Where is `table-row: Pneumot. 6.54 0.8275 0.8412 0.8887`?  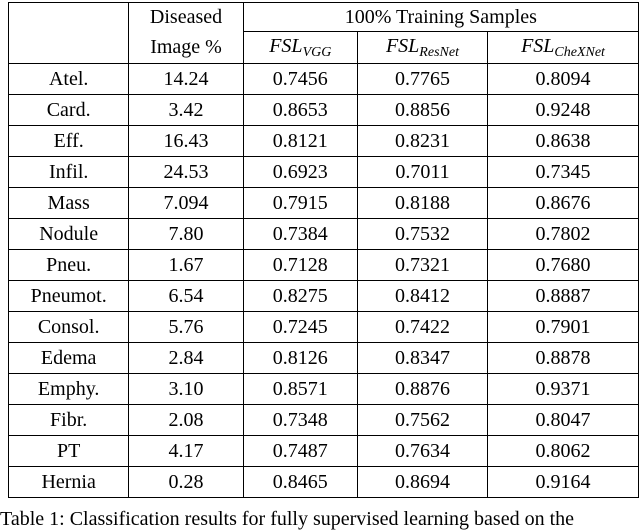
table-row: Pneumot. 6.54 0.8275 0.8412 0.8887 is located at coordinates (323, 296).